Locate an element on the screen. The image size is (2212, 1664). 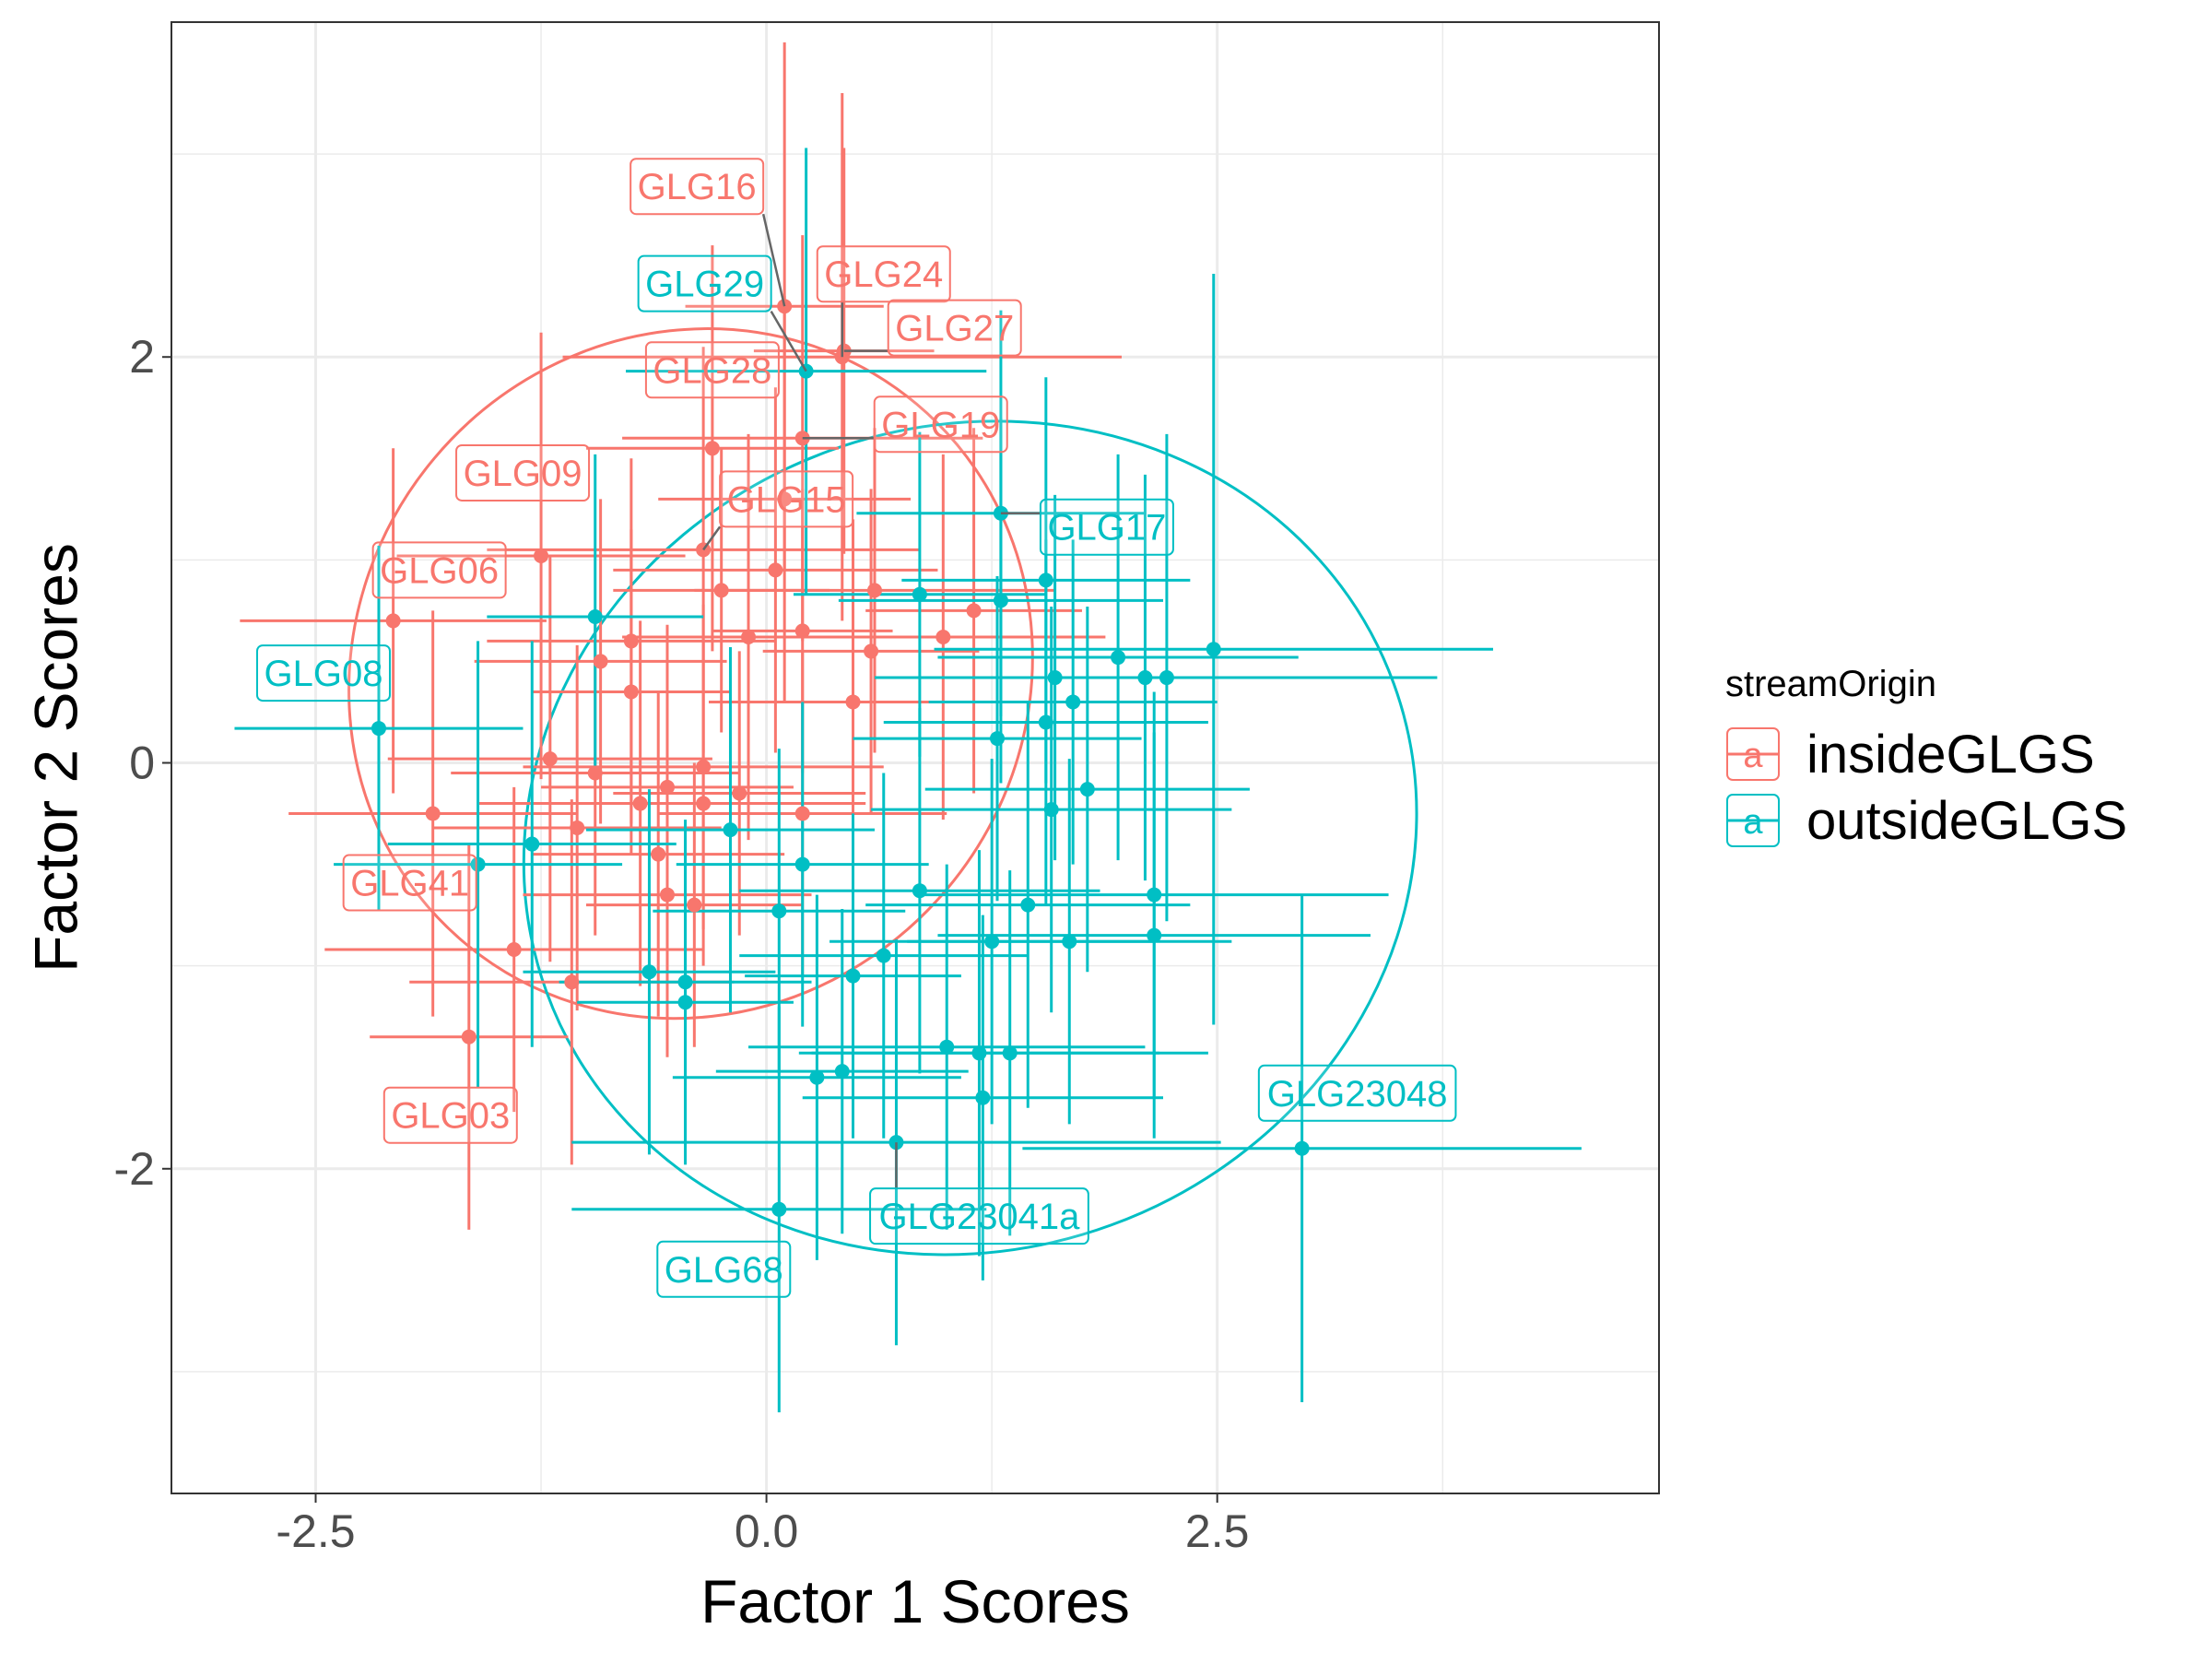
label-text: GLG28 is located at coordinates (712, 370).